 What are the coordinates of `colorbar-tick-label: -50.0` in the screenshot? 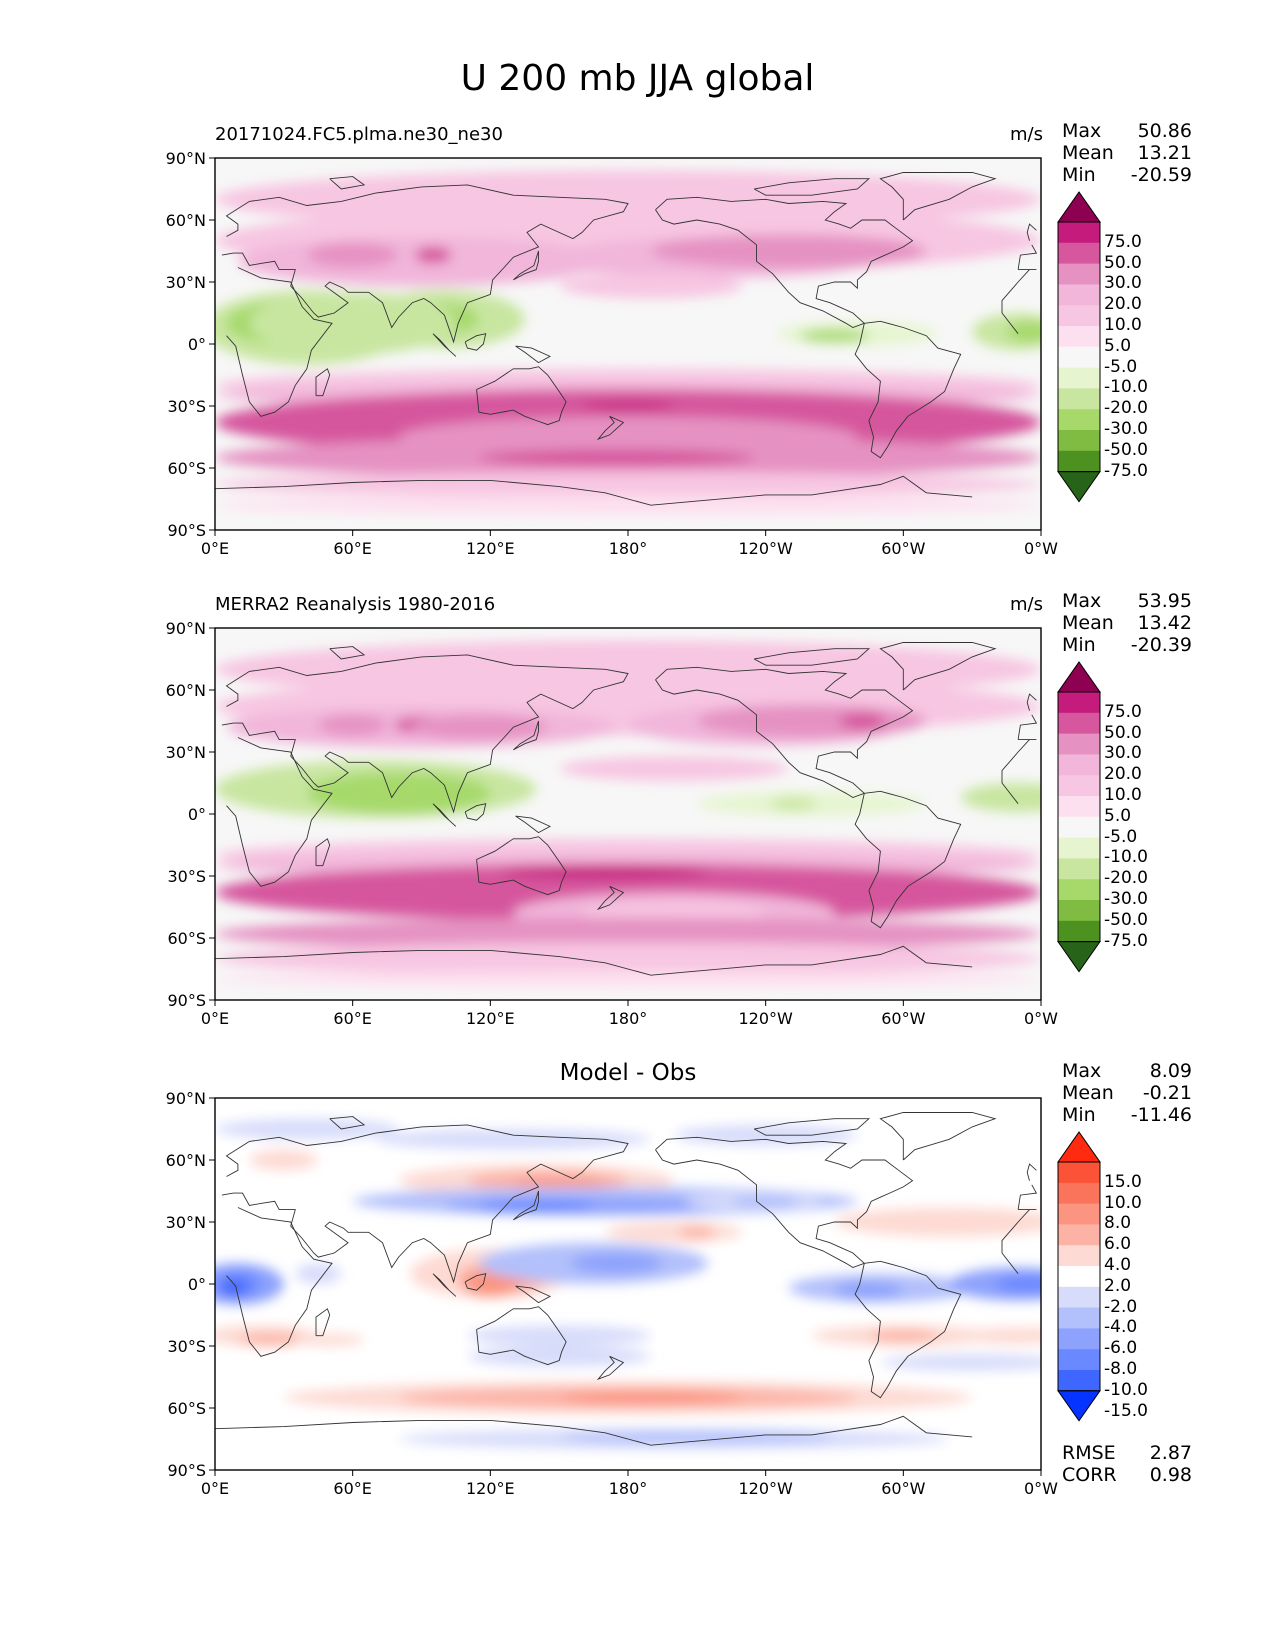 It's located at (1126, 449).